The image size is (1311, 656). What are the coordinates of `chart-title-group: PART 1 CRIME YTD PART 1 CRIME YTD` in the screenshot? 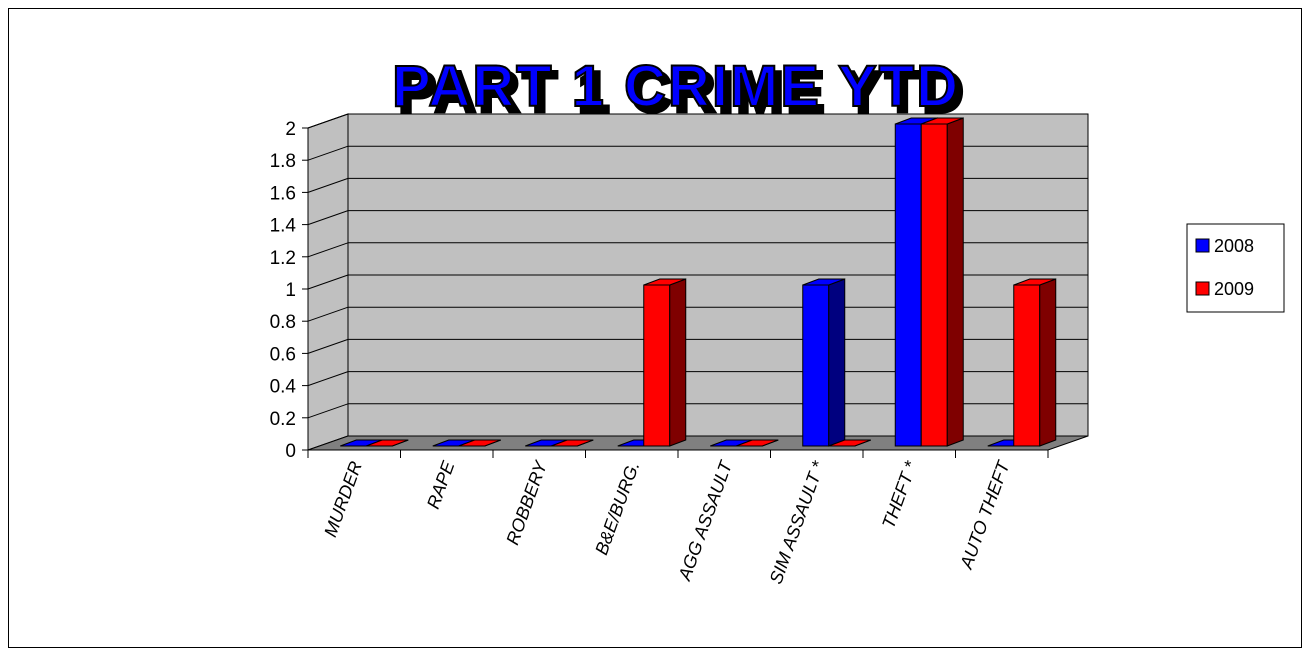 It's located at (678, 90).